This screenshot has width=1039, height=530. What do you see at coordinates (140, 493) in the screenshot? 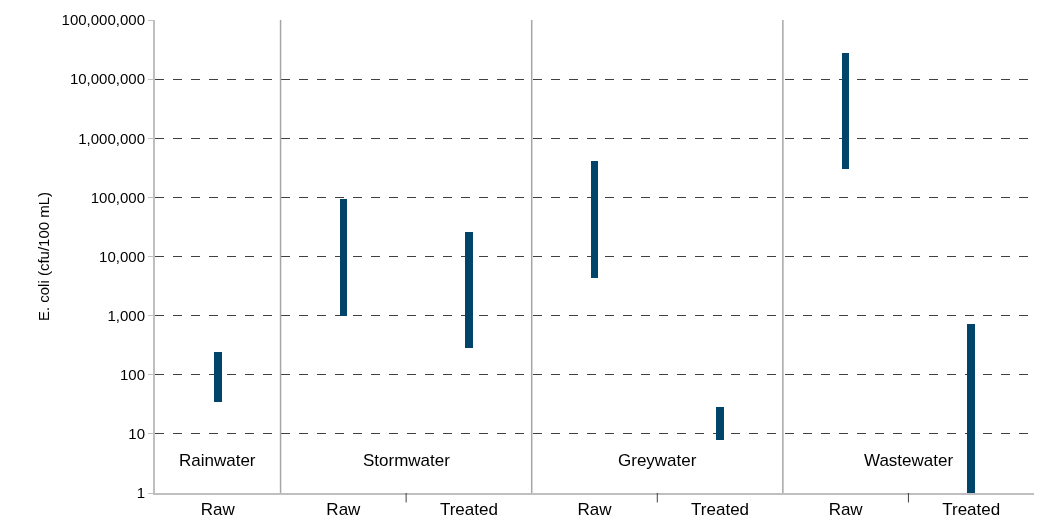
I see `y-tick-label: 1` at bounding box center [140, 493].